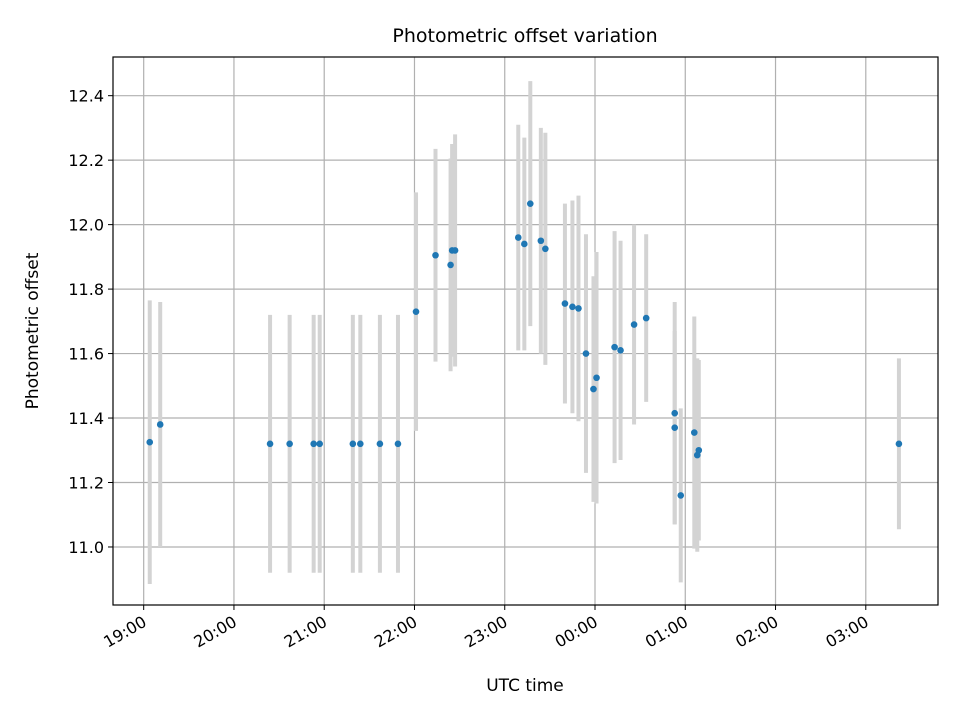 The height and width of the screenshot is (720, 960). What do you see at coordinates (86, 354) in the screenshot?
I see `y-tick-label: 11.6` at bounding box center [86, 354].